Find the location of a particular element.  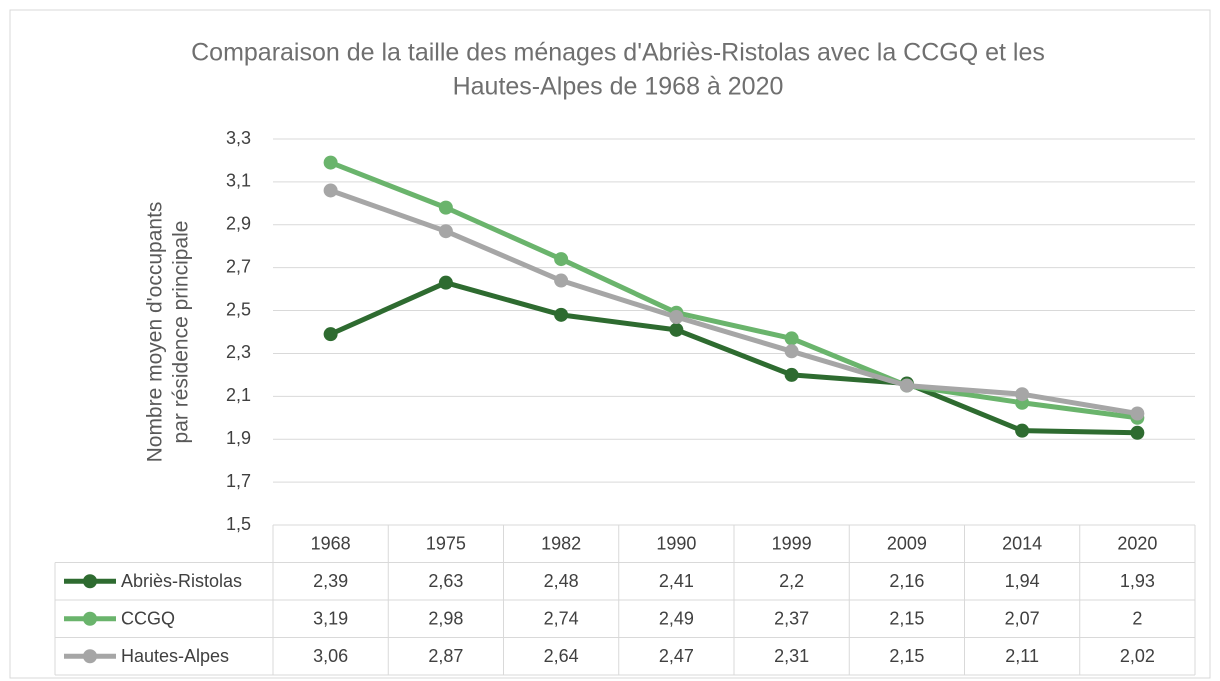

y-tick-label: 3,1 is located at coordinates (238, 181).